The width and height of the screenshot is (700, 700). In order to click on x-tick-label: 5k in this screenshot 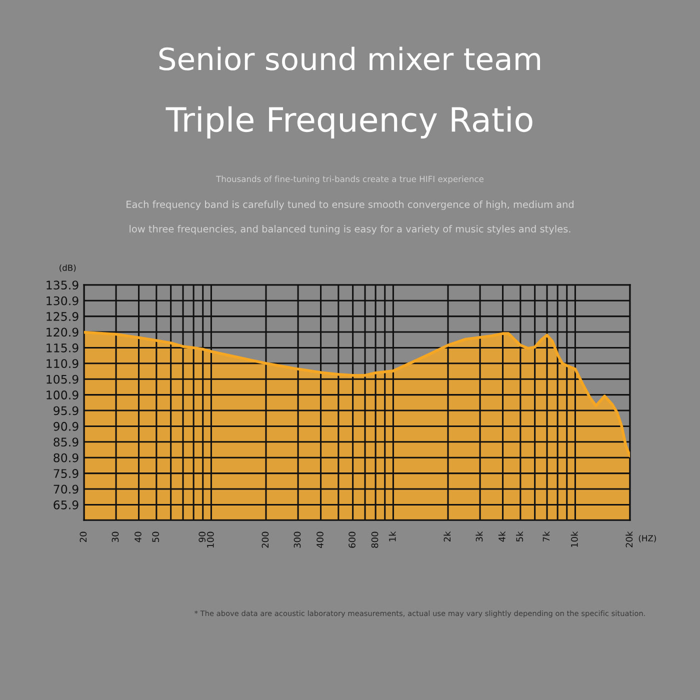, I will do `click(520, 536)`.